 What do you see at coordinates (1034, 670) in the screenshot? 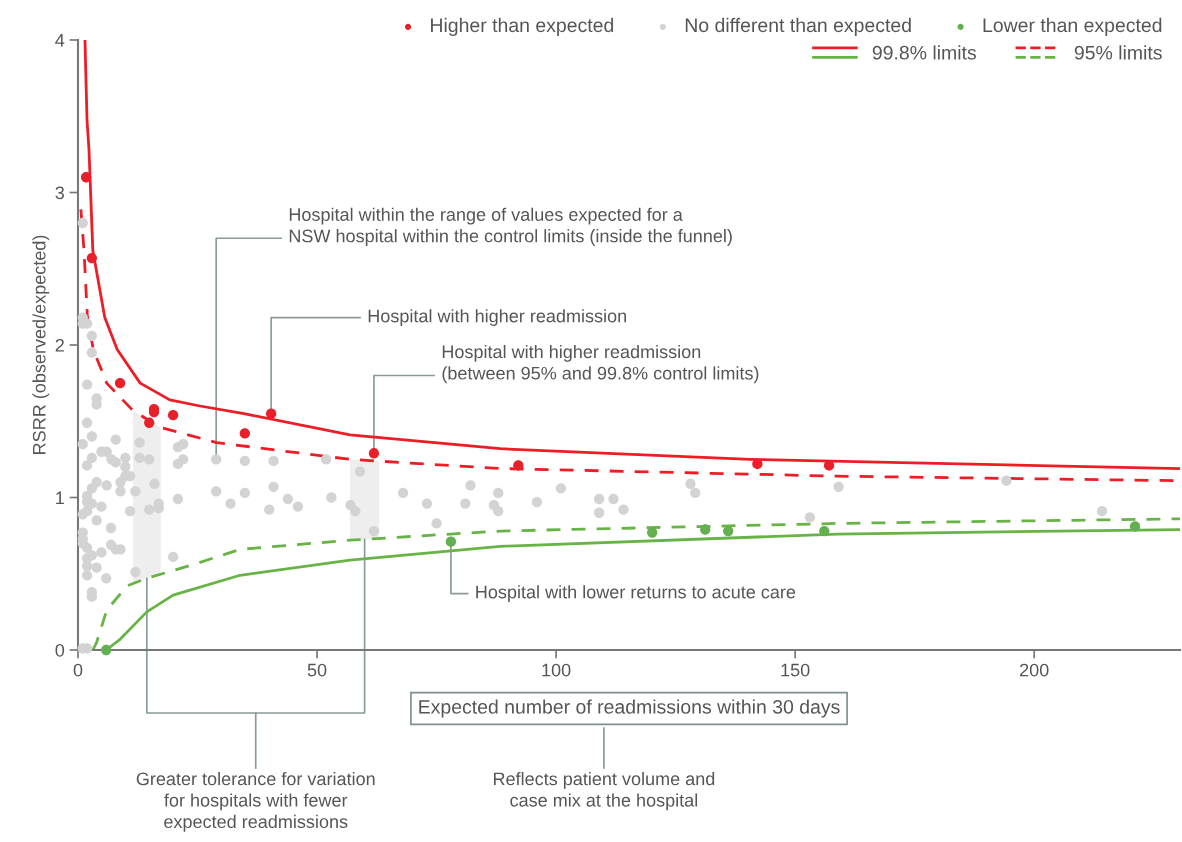
I see `x-tick-label: 200` at bounding box center [1034, 670].